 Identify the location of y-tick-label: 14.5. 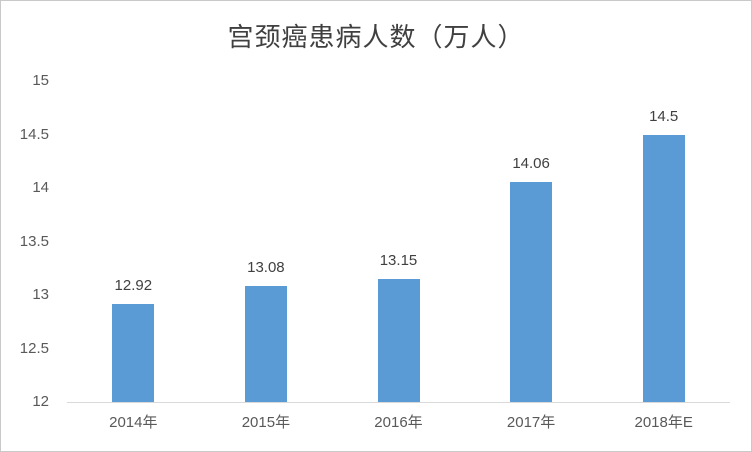
(34, 134).